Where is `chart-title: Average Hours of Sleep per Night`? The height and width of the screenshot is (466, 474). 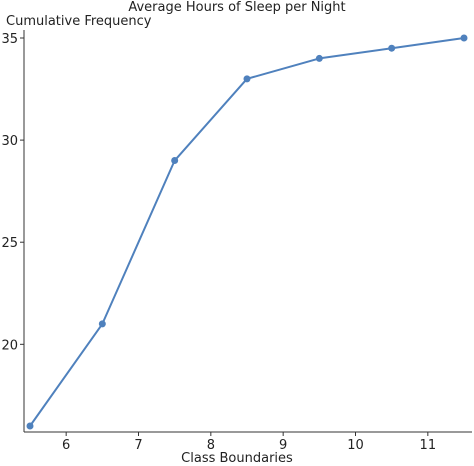 chart-title: Average Hours of Sleep per Night is located at coordinates (237, 7).